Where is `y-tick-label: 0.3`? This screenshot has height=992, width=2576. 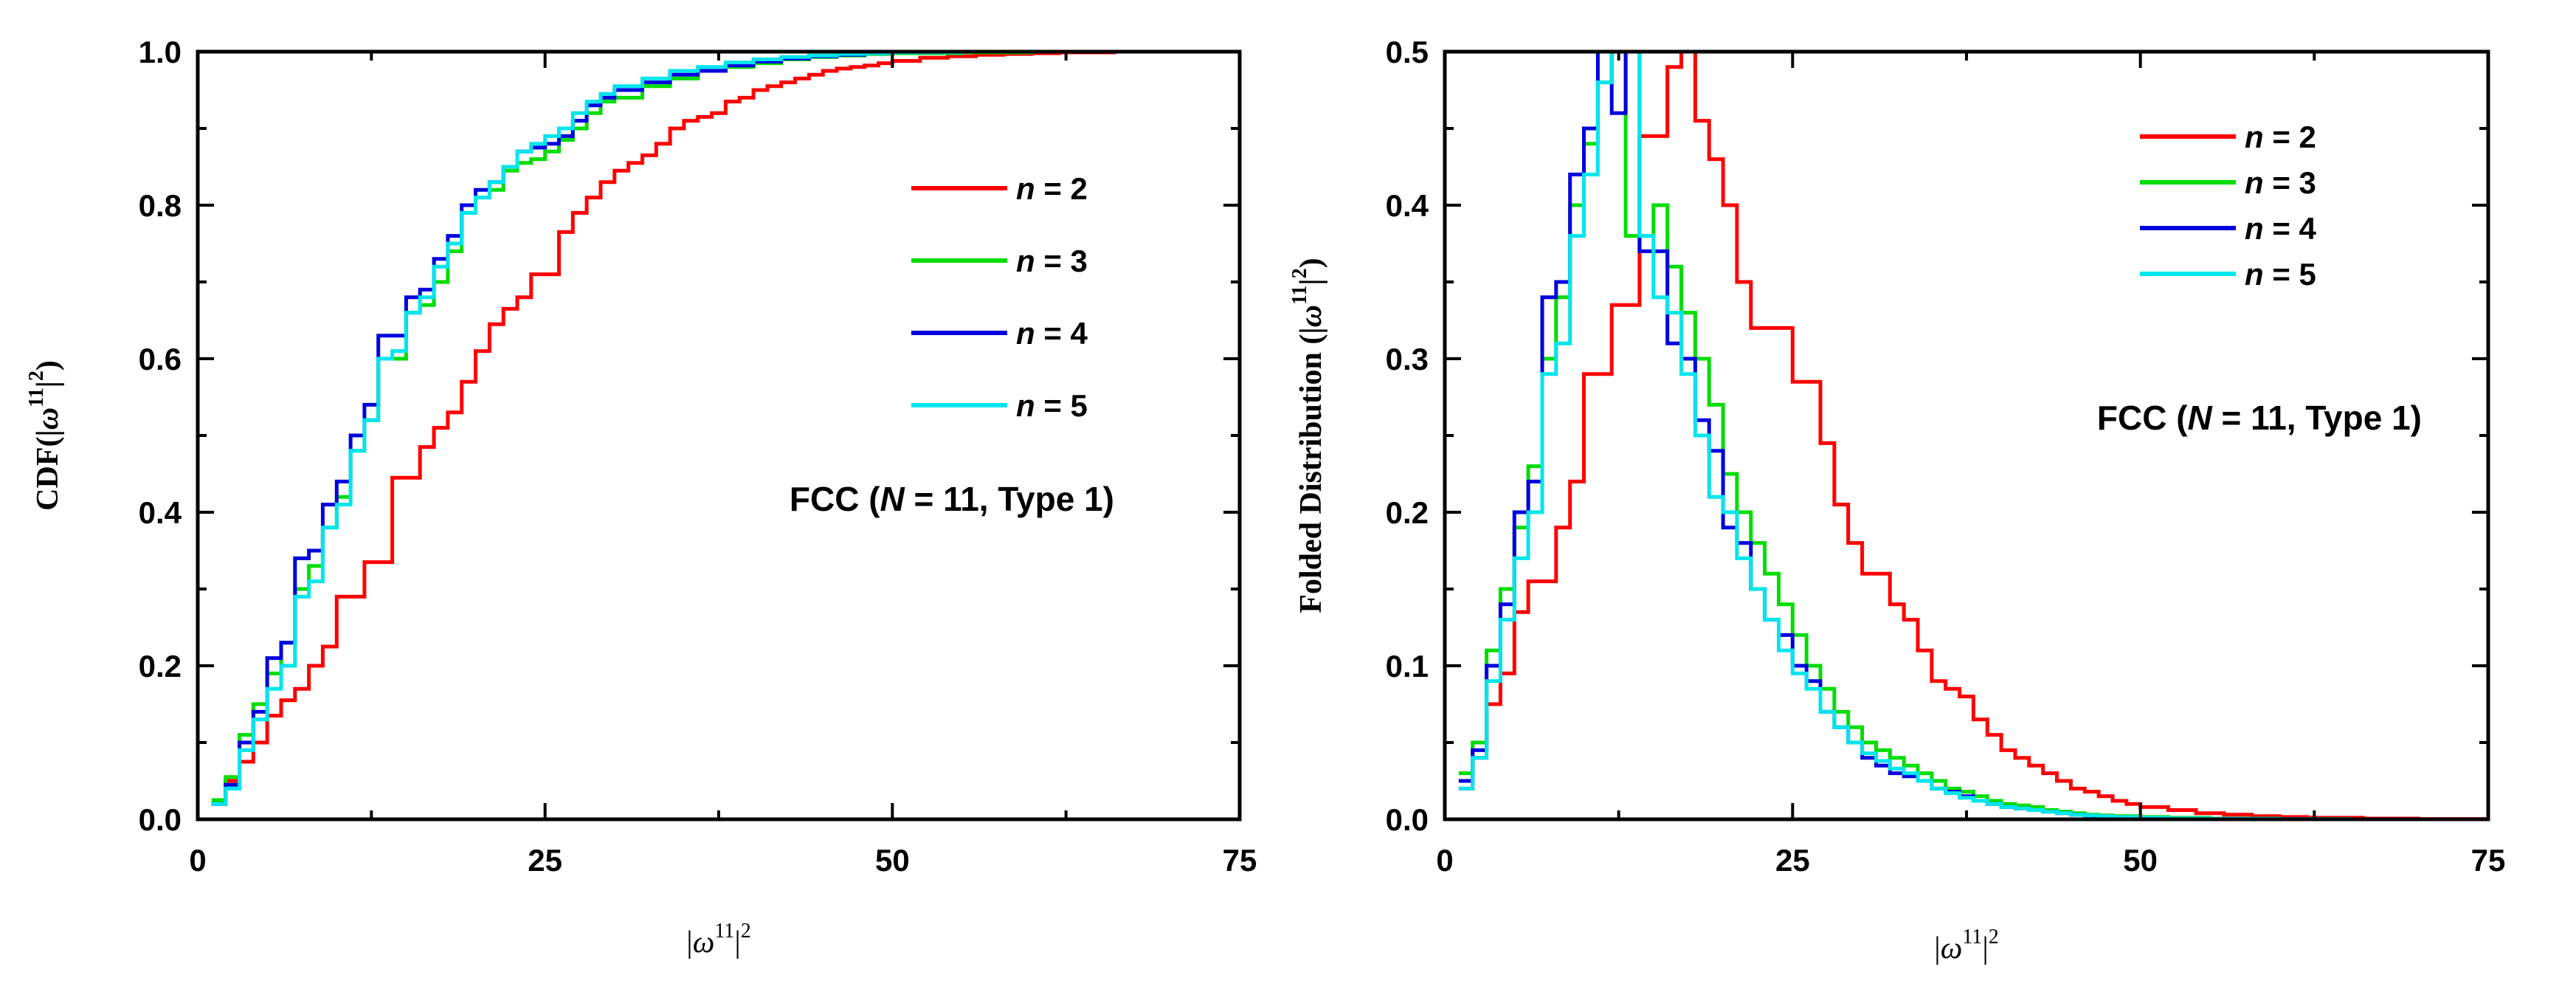
y-tick-label: 0.3 is located at coordinates (1408, 359).